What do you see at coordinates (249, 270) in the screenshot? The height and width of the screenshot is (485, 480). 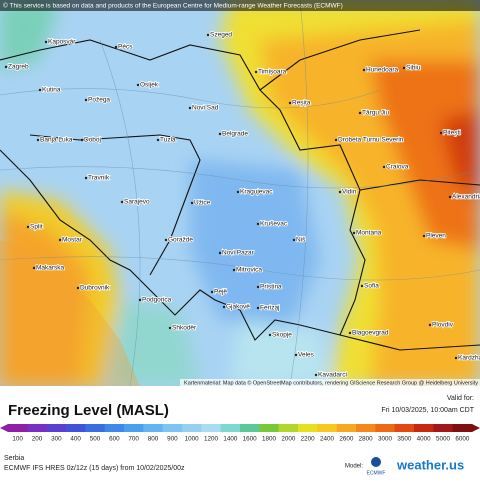 I see `city-label: Mitrovica` at bounding box center [249, 270].